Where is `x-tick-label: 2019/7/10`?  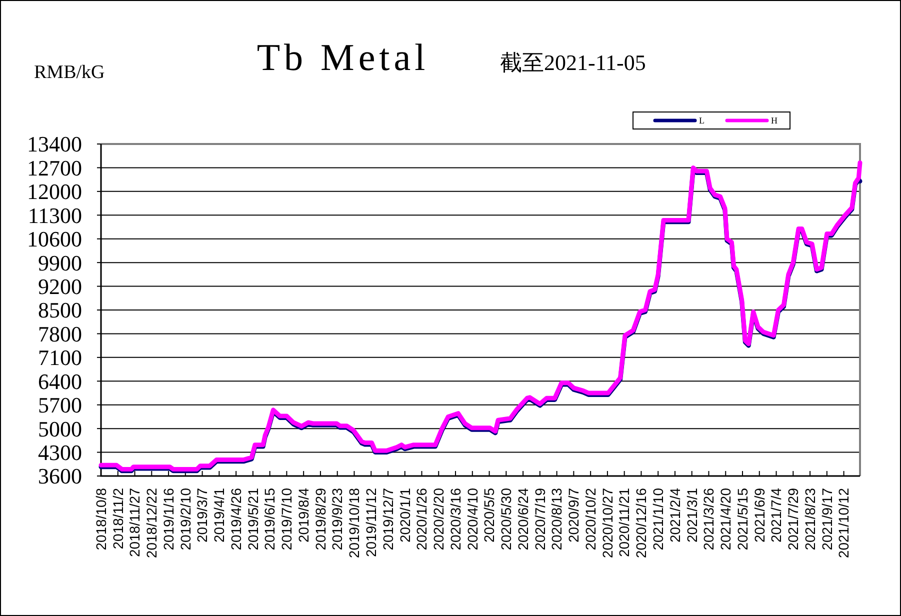 x-tick-label: 2019/7/10 is located at coordinates (286, 519).